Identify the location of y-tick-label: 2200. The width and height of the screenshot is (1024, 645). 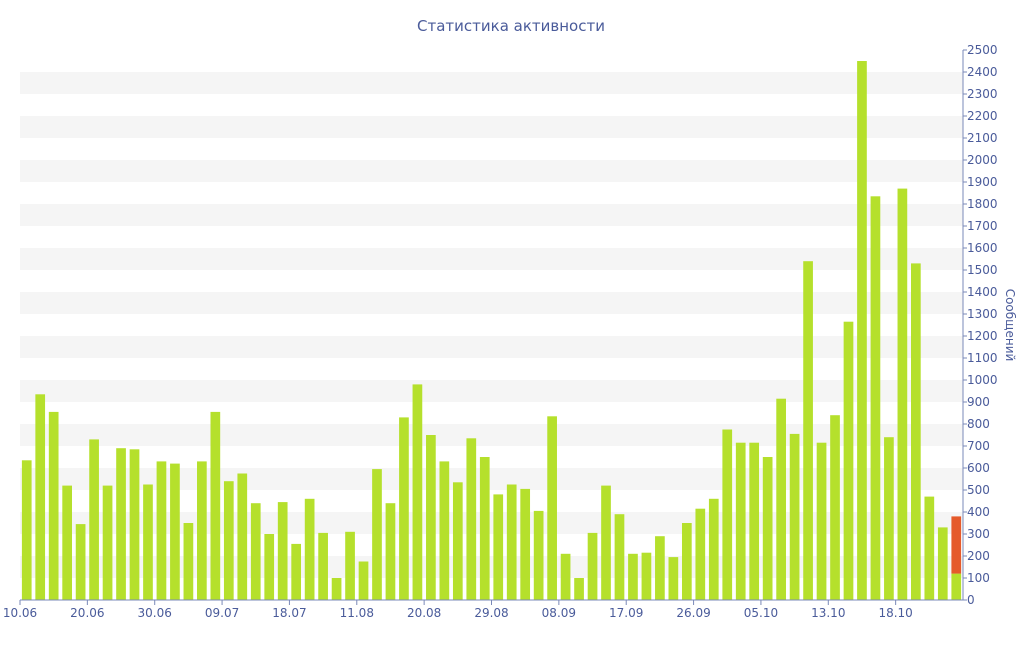
(982, 116).